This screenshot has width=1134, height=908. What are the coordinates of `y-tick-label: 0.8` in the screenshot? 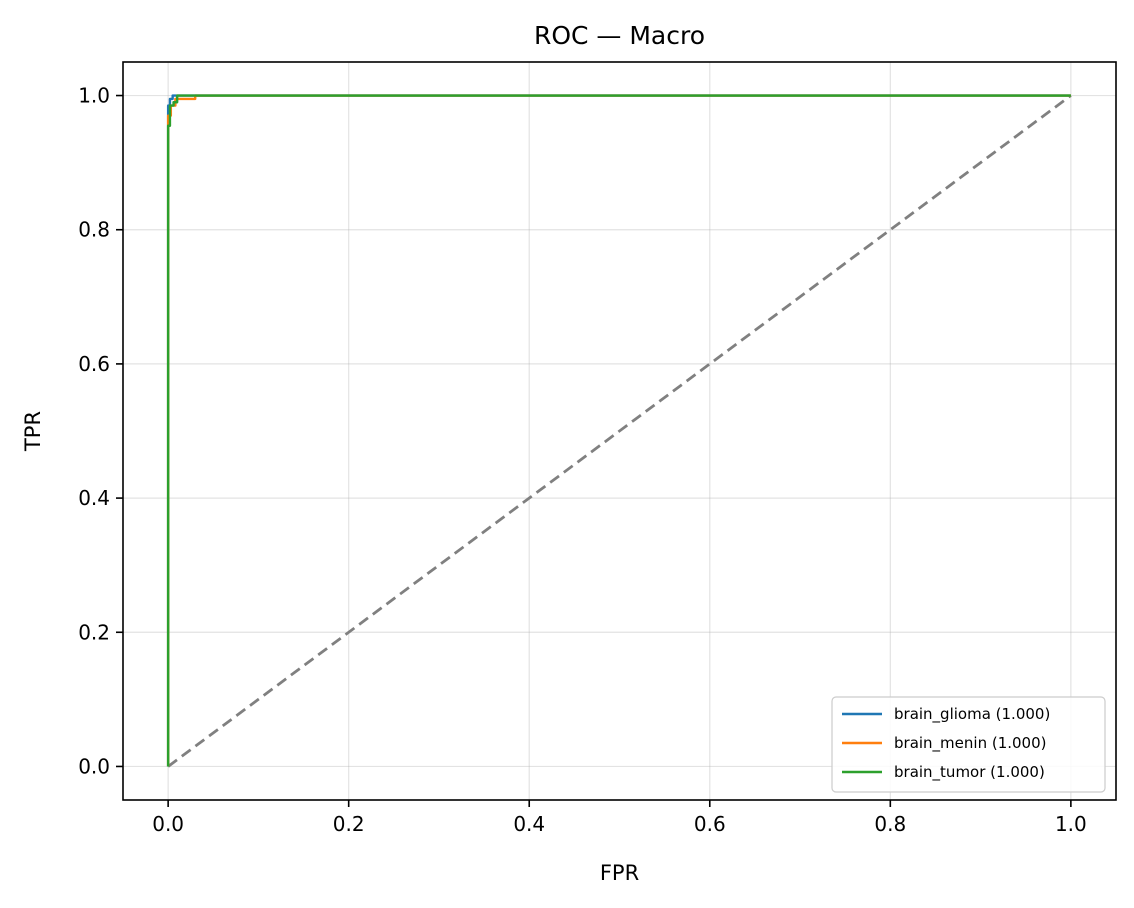 It's located at (94, 230).